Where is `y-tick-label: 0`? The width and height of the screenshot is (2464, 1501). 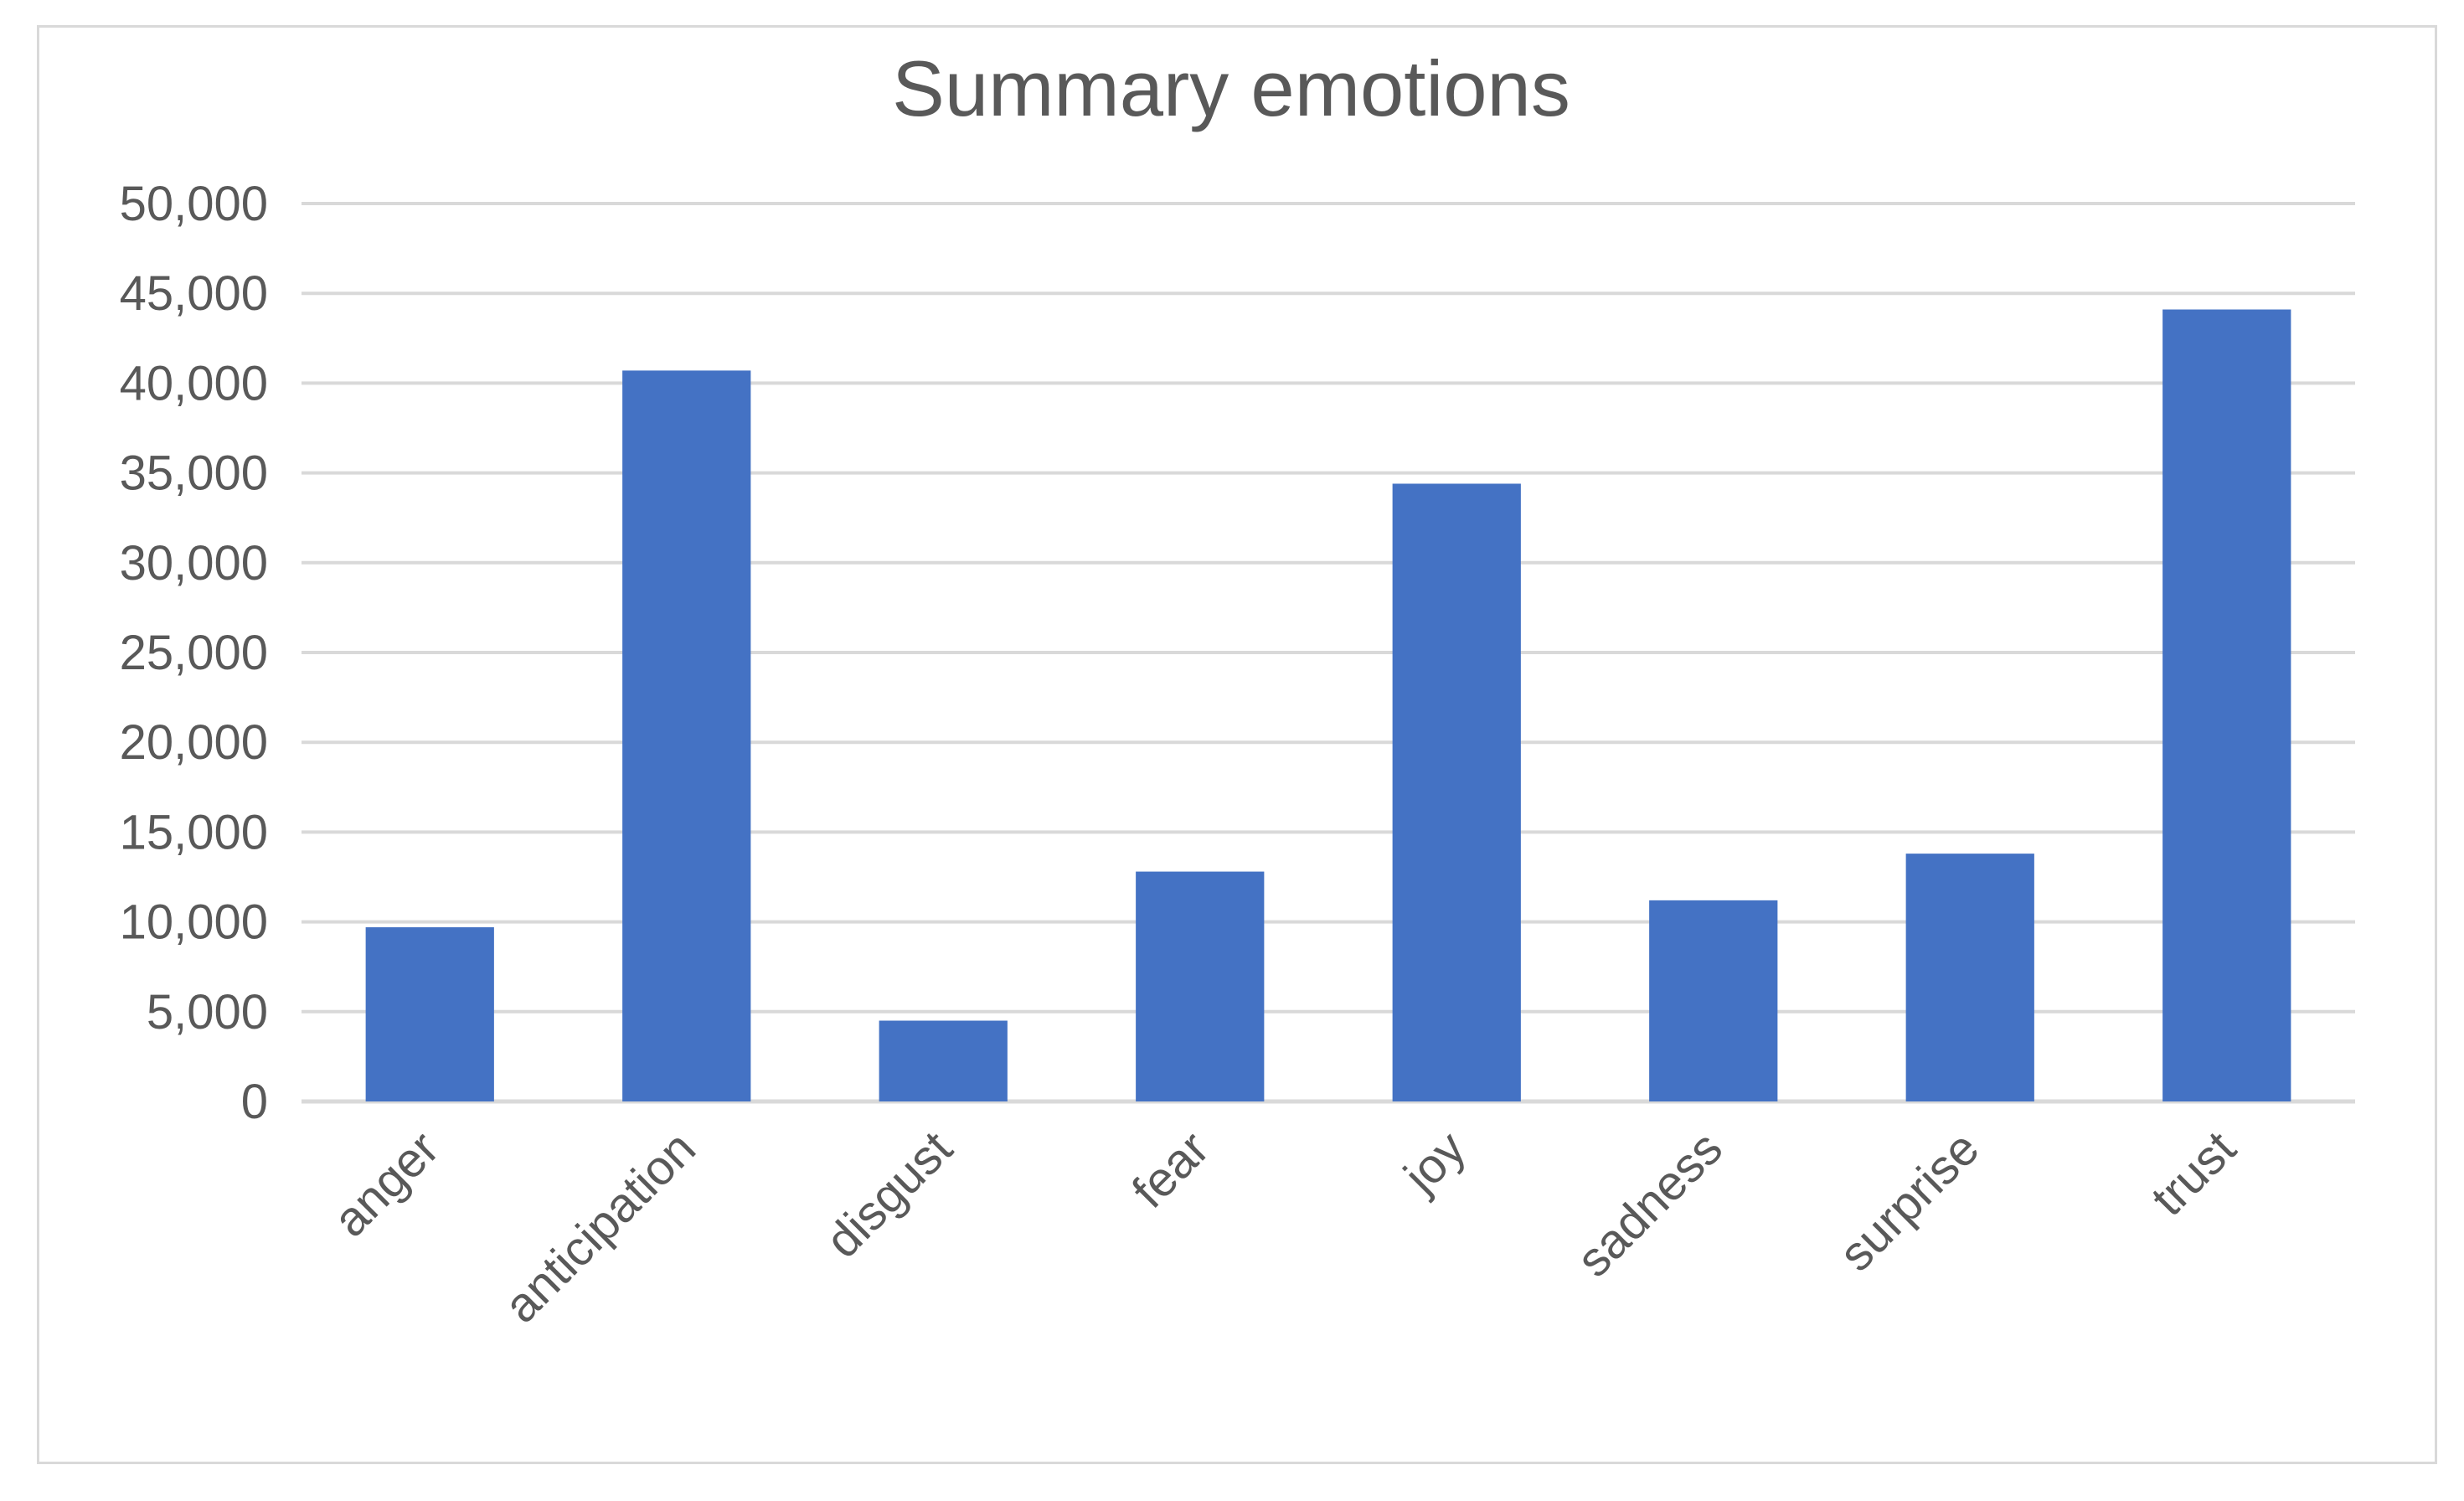
y-tick-label: 0 is located at coordinates (254, 1102).